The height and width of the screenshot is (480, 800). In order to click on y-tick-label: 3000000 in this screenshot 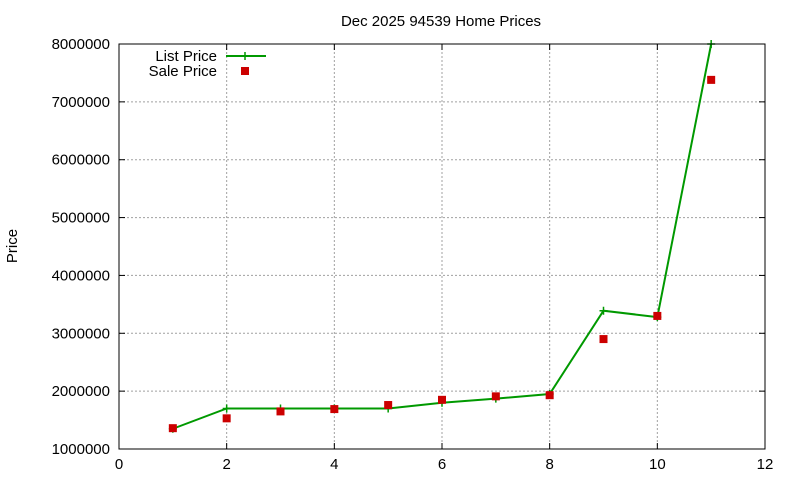, I will do `click(81, 333)`.